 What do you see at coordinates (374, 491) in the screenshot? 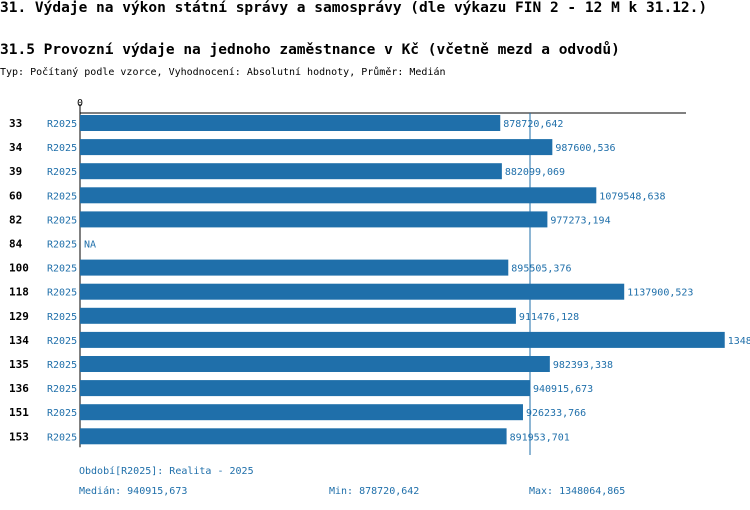
I see `footer-min: Min: 878720,642` at bounding box center [374, 491].